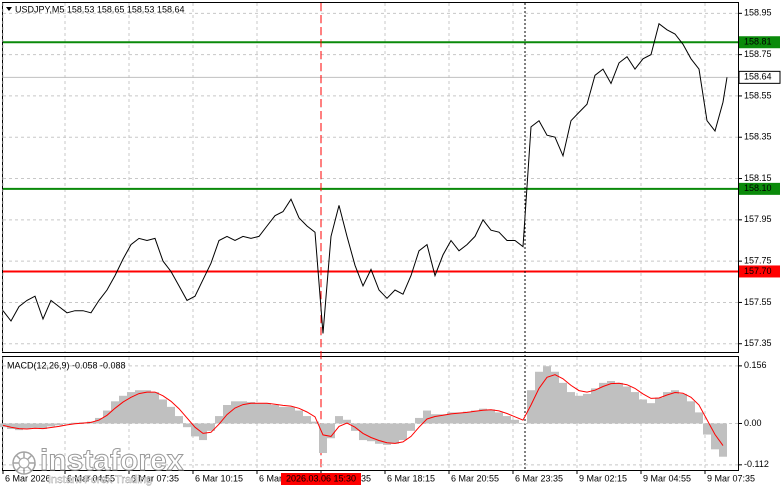  What do you see at coordinates (219, 478) in the screenshot?
I see `x-tick-label: 6 Mar 10:15` at bounding box center [219, 478].